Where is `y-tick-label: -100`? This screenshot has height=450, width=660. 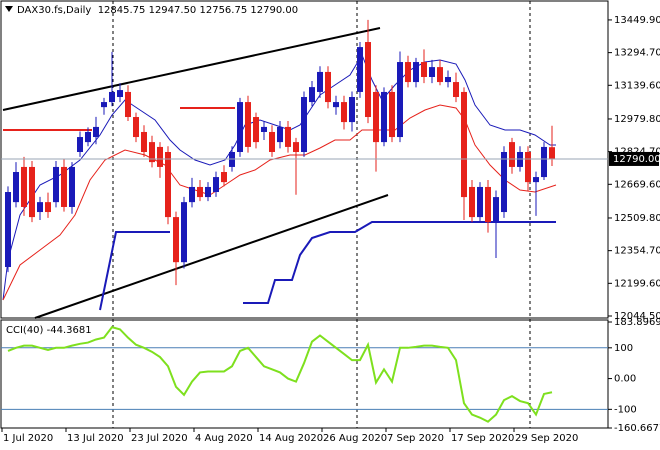
y-tick-label: -100 is located at coordinates (625, 409).